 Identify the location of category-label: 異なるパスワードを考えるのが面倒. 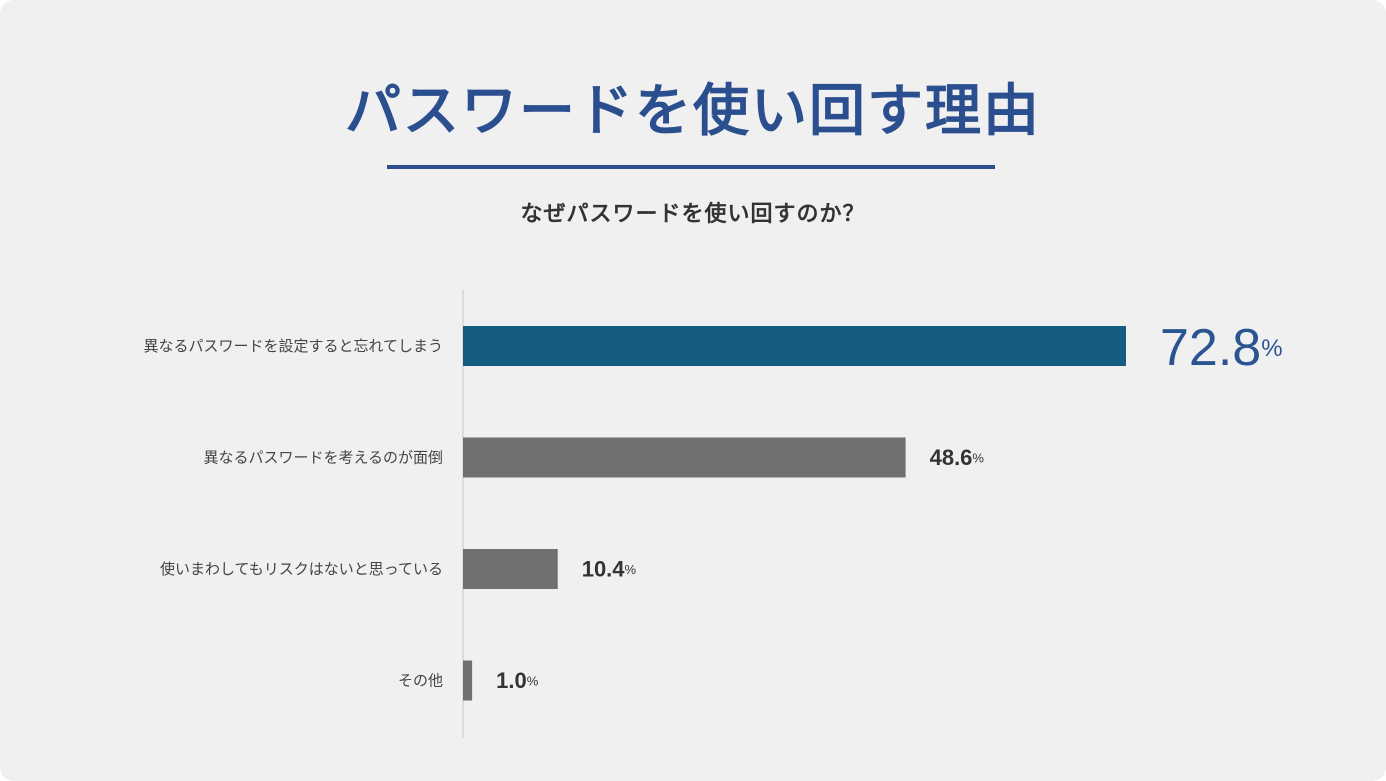
(323, 458).